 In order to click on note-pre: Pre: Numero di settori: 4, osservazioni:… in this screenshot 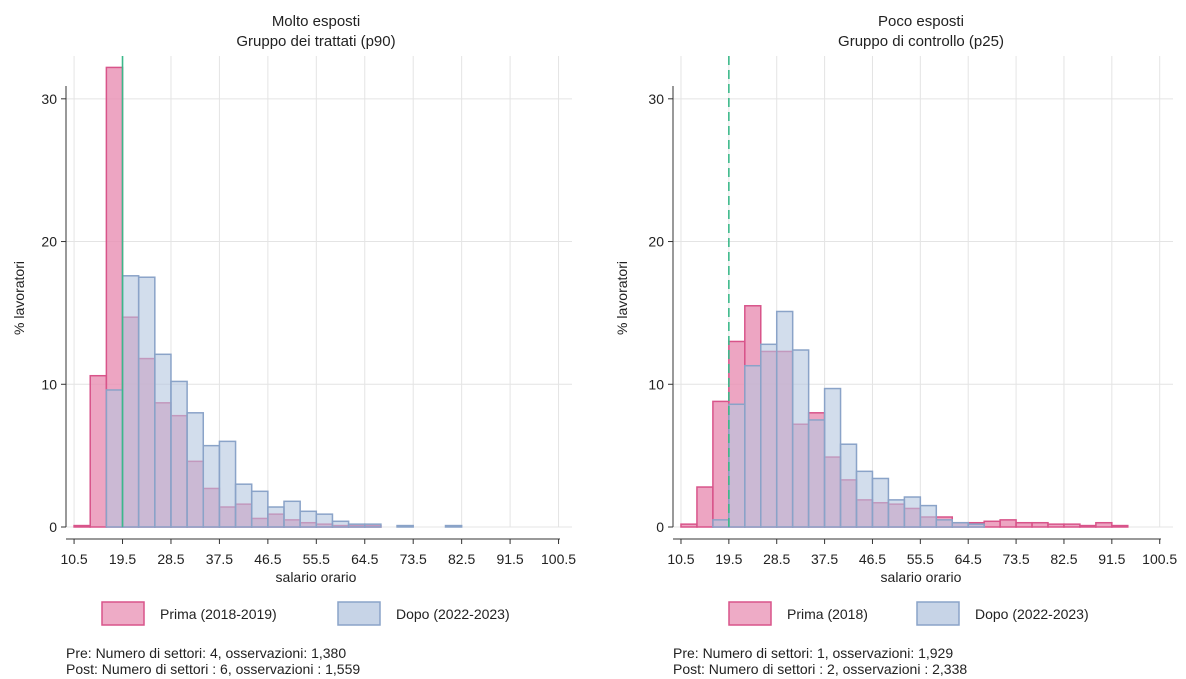, I will do `click(206, 653)`.